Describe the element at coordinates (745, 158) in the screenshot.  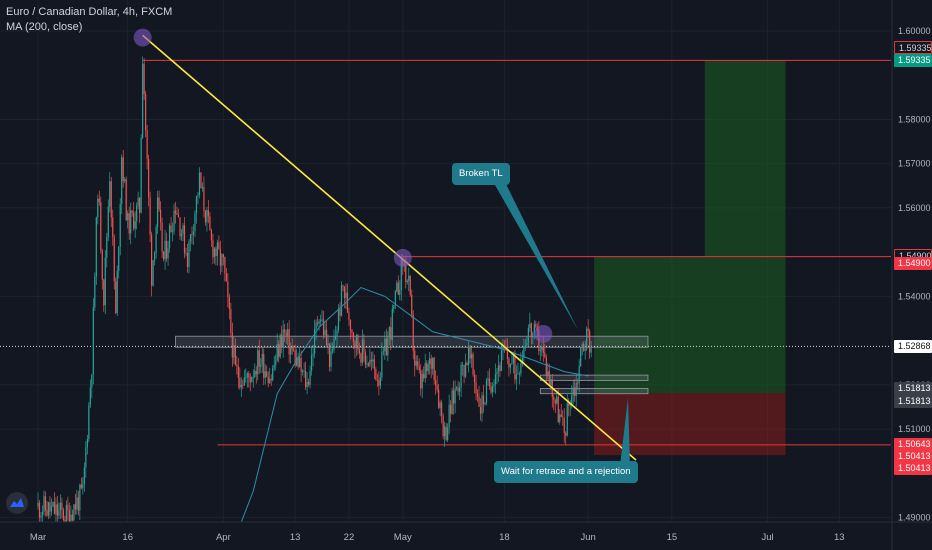
I see `profit-zone-extended` at that location.